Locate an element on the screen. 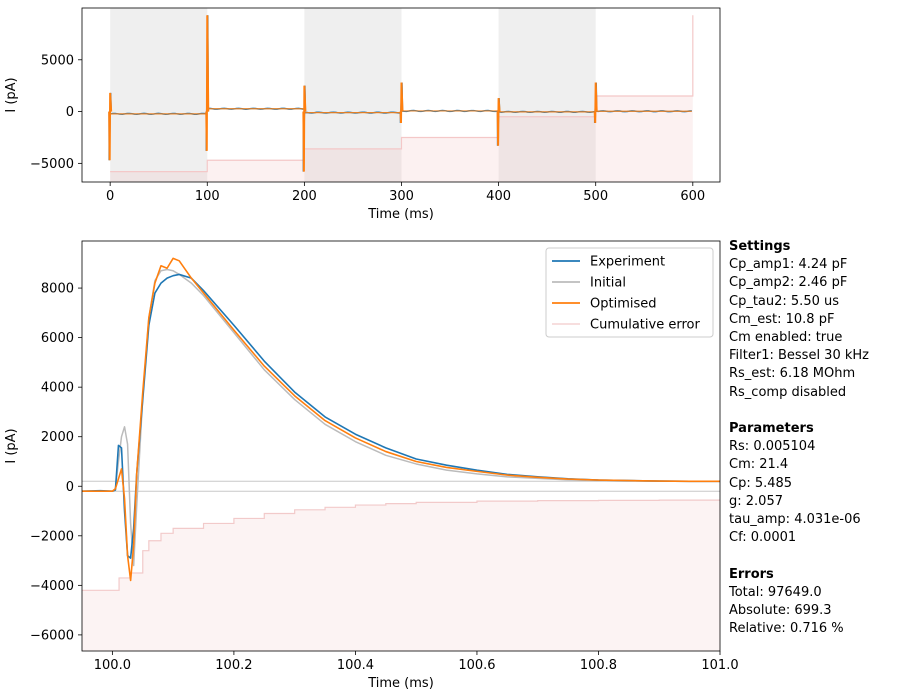 The width and height of the screenshot is (900, 700). legend-label: Cumulative error is located at coordinates (645, 325).